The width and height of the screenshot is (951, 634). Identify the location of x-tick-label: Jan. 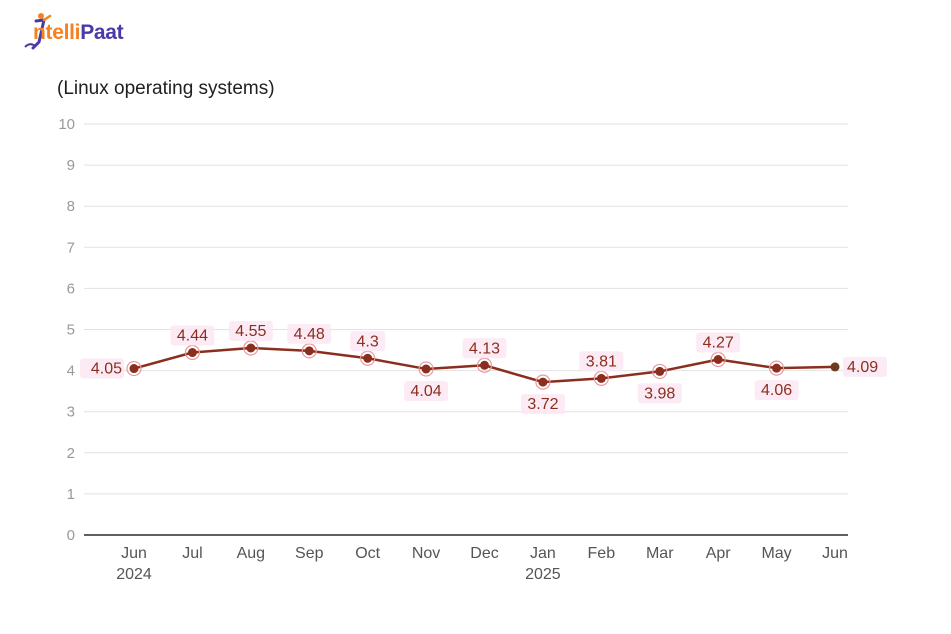
(543, 553).